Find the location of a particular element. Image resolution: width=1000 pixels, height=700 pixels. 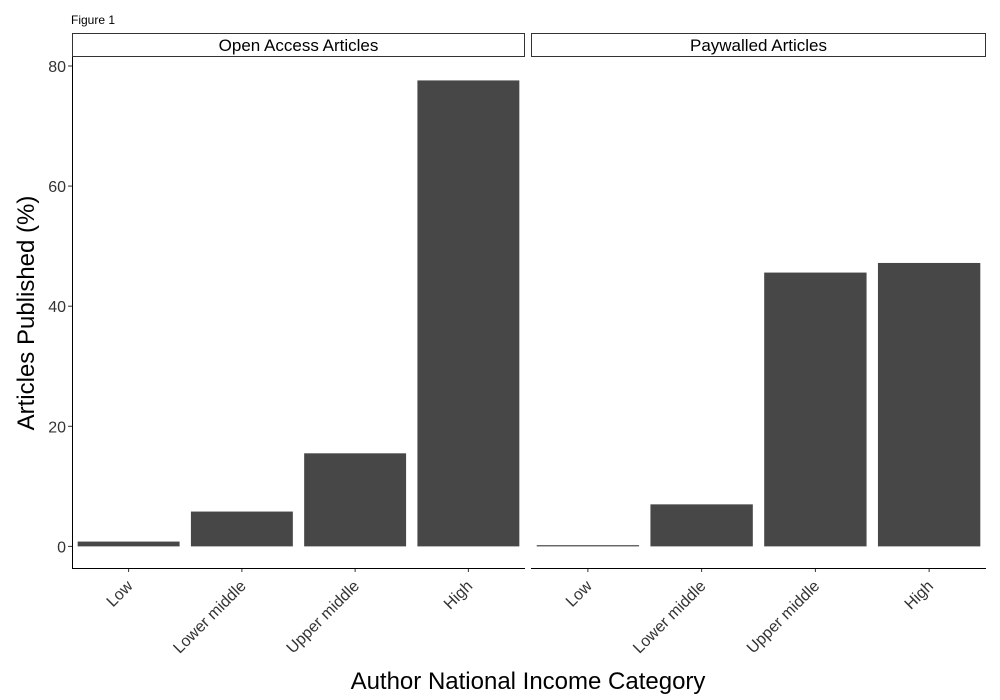

y-axis-title: Articles Published (%) is located at coordinates (26, 313).